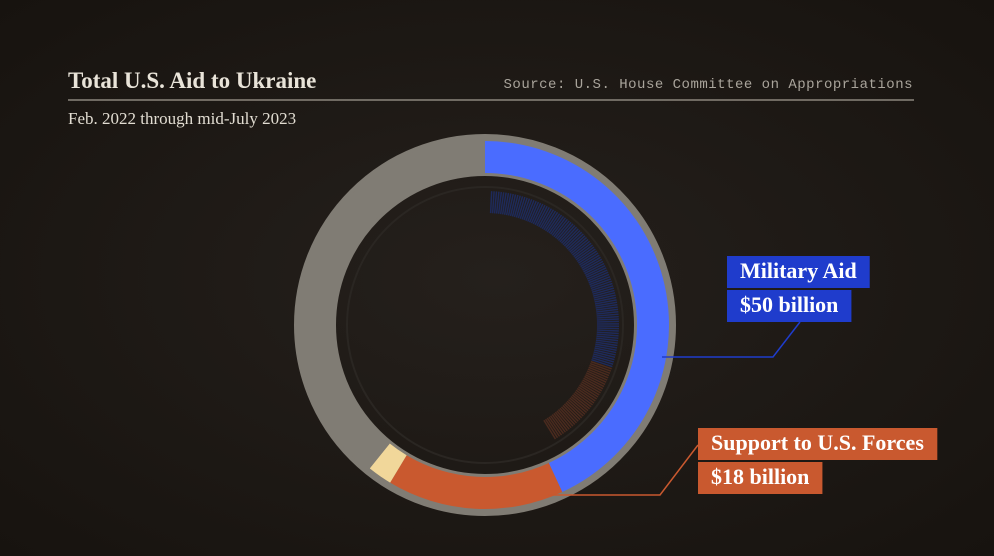 Image resolution: width=994 pixels, height=556 pixels. I want to click on value-label: $18 billion, so click(760, 476).